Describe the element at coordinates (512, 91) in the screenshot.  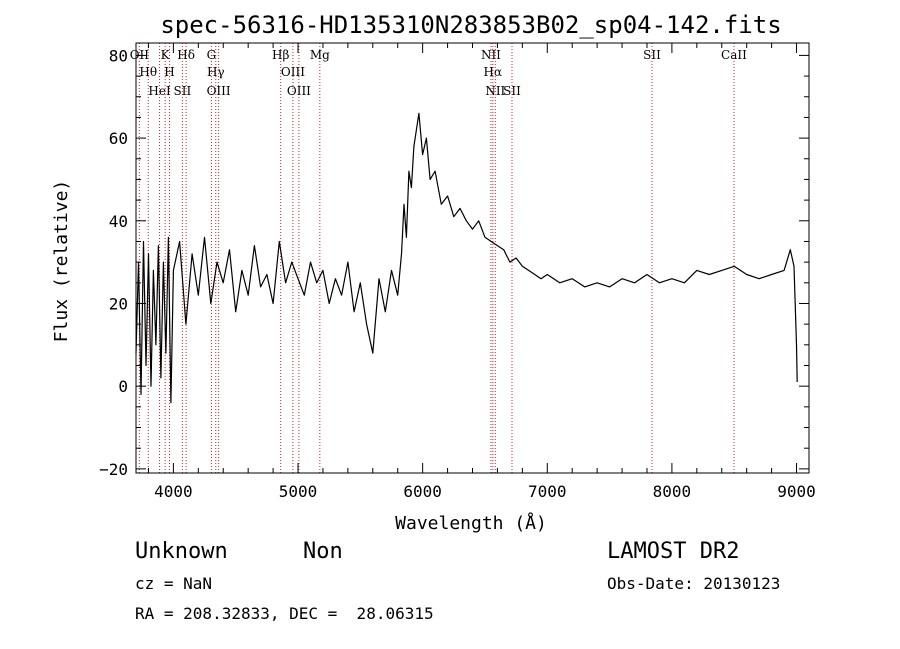
I see `line-label-17: SII` at that location.